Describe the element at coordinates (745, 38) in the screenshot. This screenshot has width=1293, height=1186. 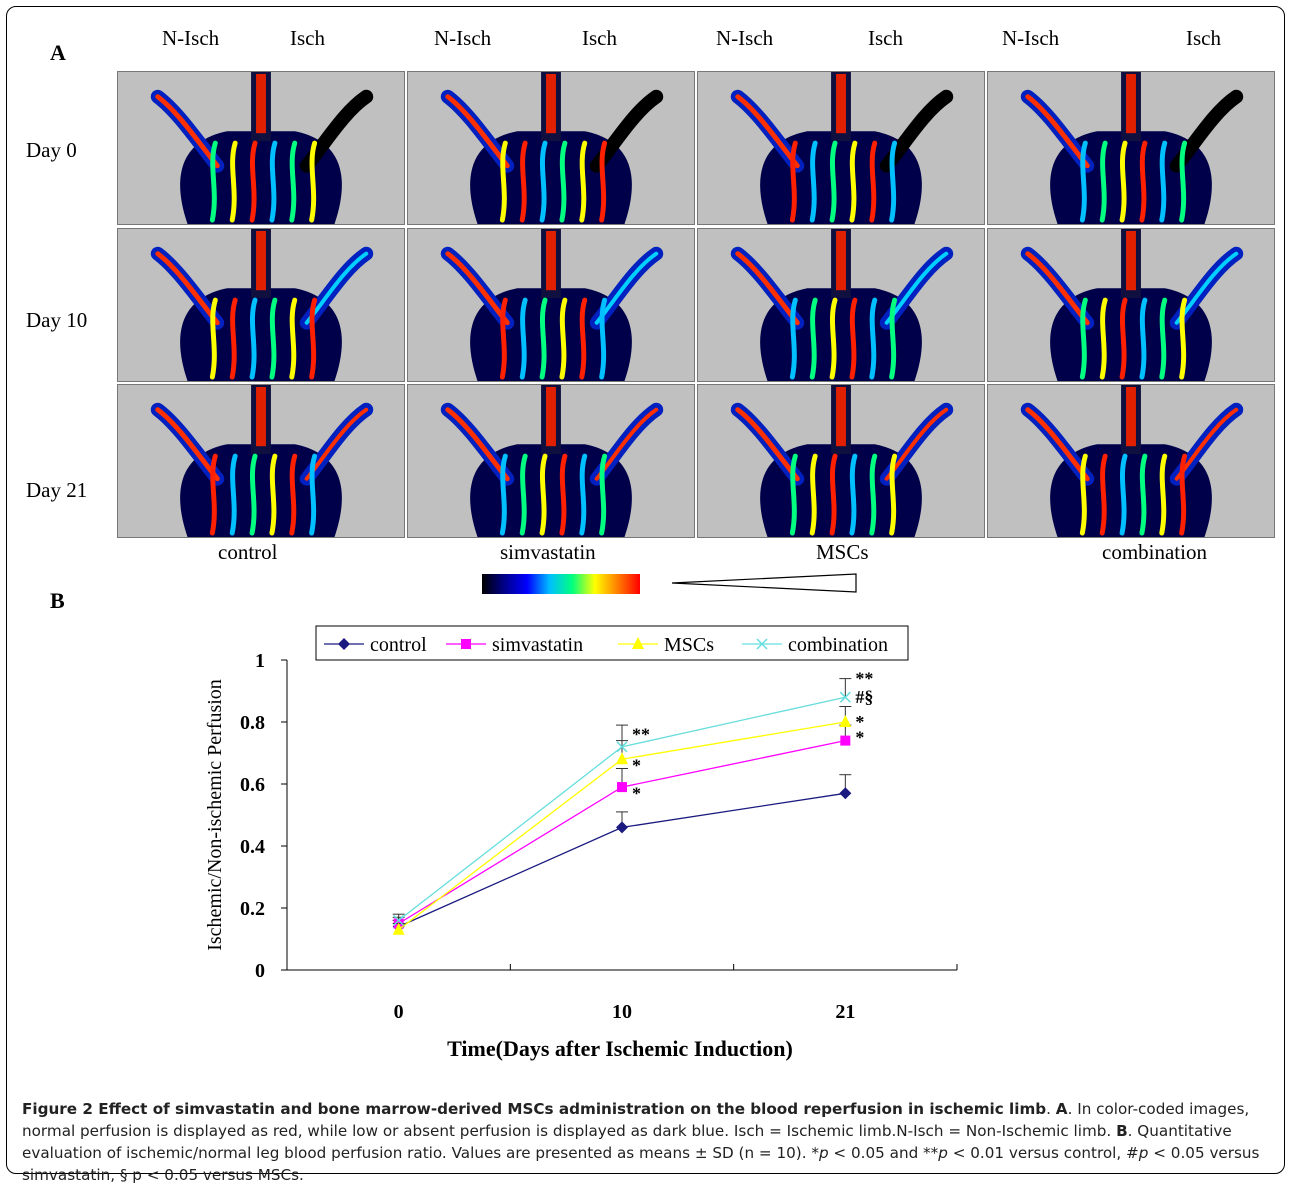
I see `col-header-mscs-nisch: N-Isch` at that location.